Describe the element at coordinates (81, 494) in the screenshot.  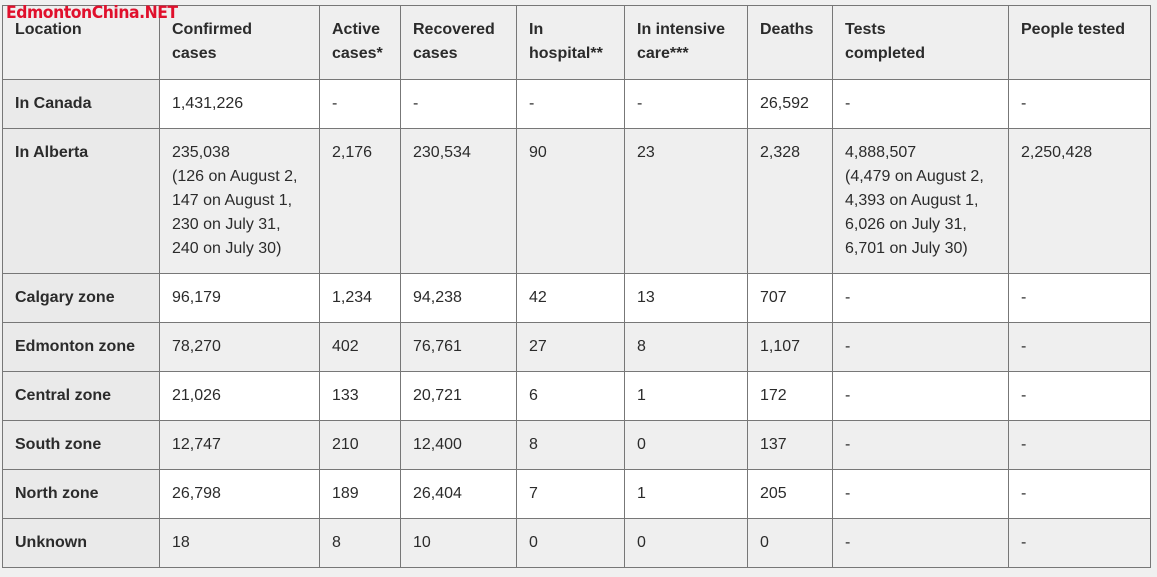
I see `cell-location: North zone` at that location.